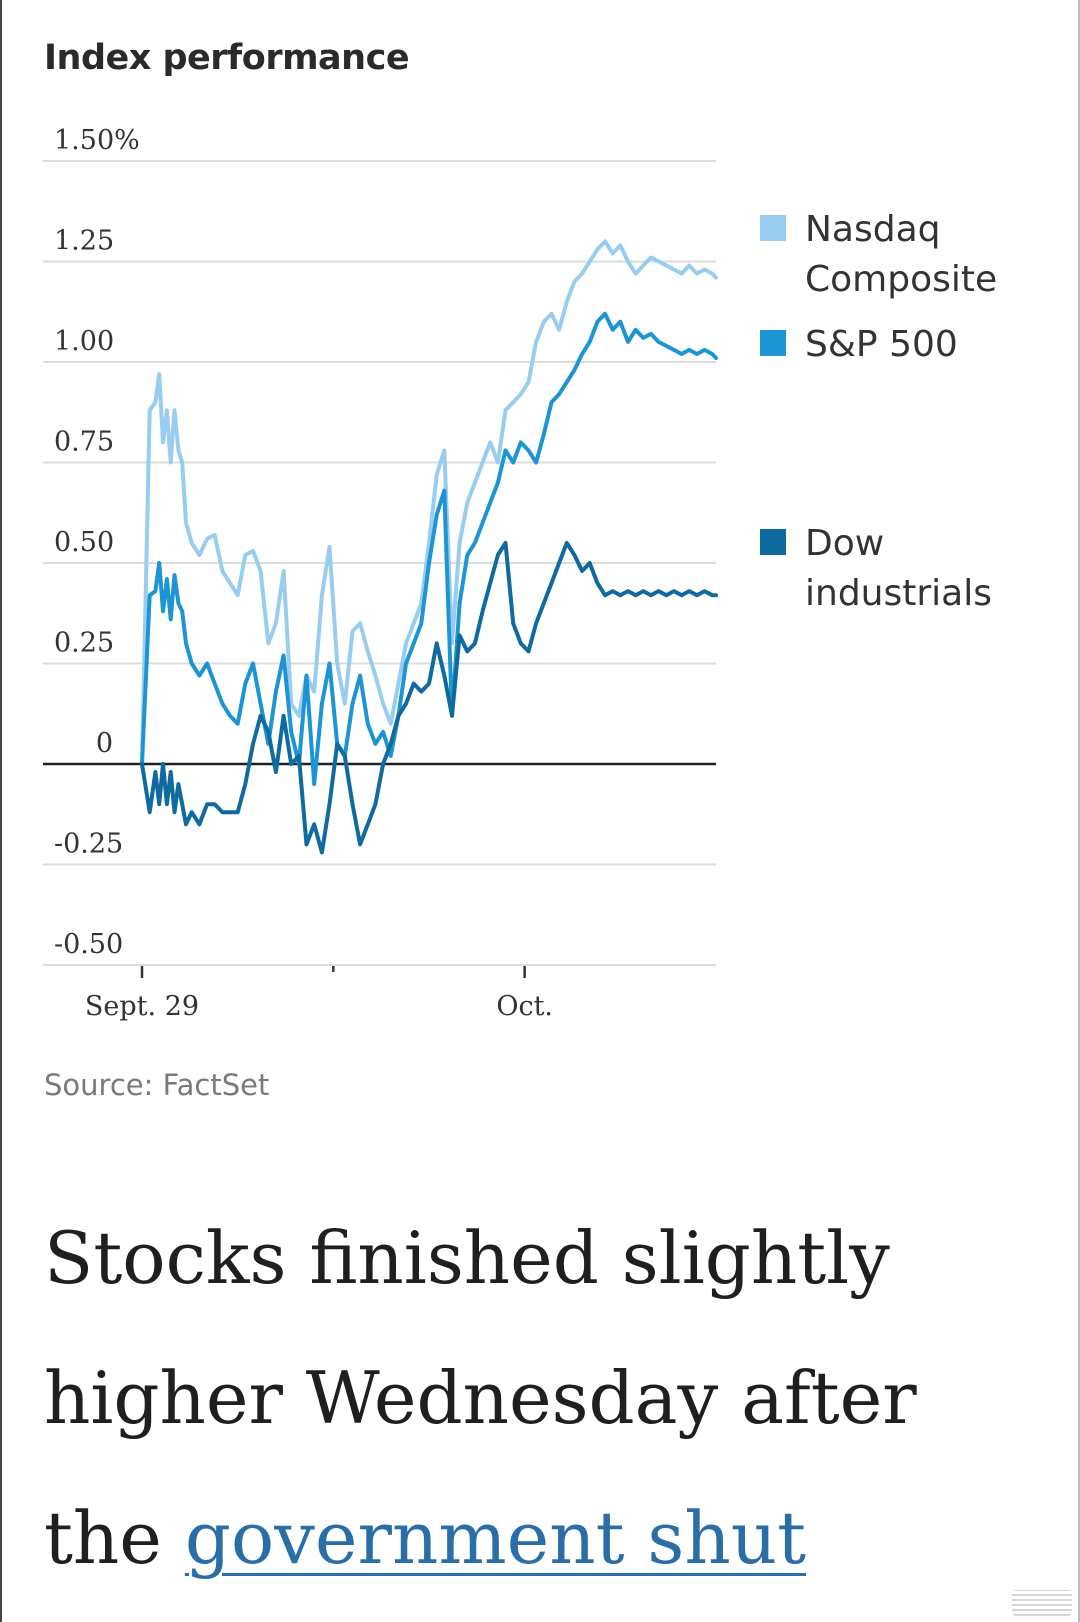  What do you see at coordinates (524, 1006) in the screenshot?
I see `x-tick-label: Oct.` at bounding box center [524, 1006].